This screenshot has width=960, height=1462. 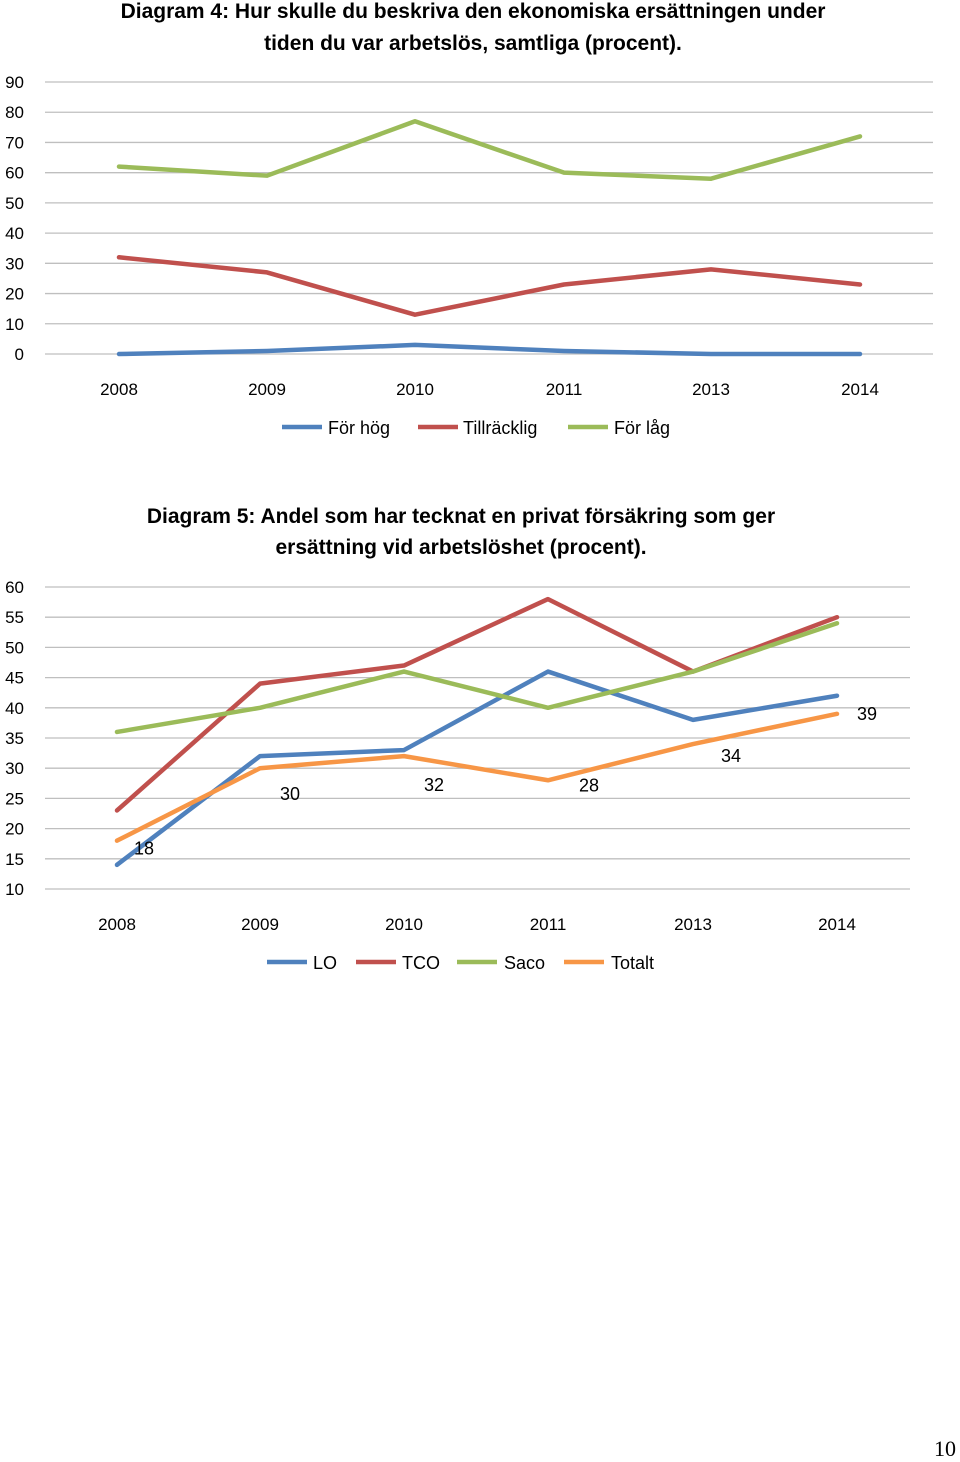 I want to click on legend-label: LO, so click(x=325, y=963).